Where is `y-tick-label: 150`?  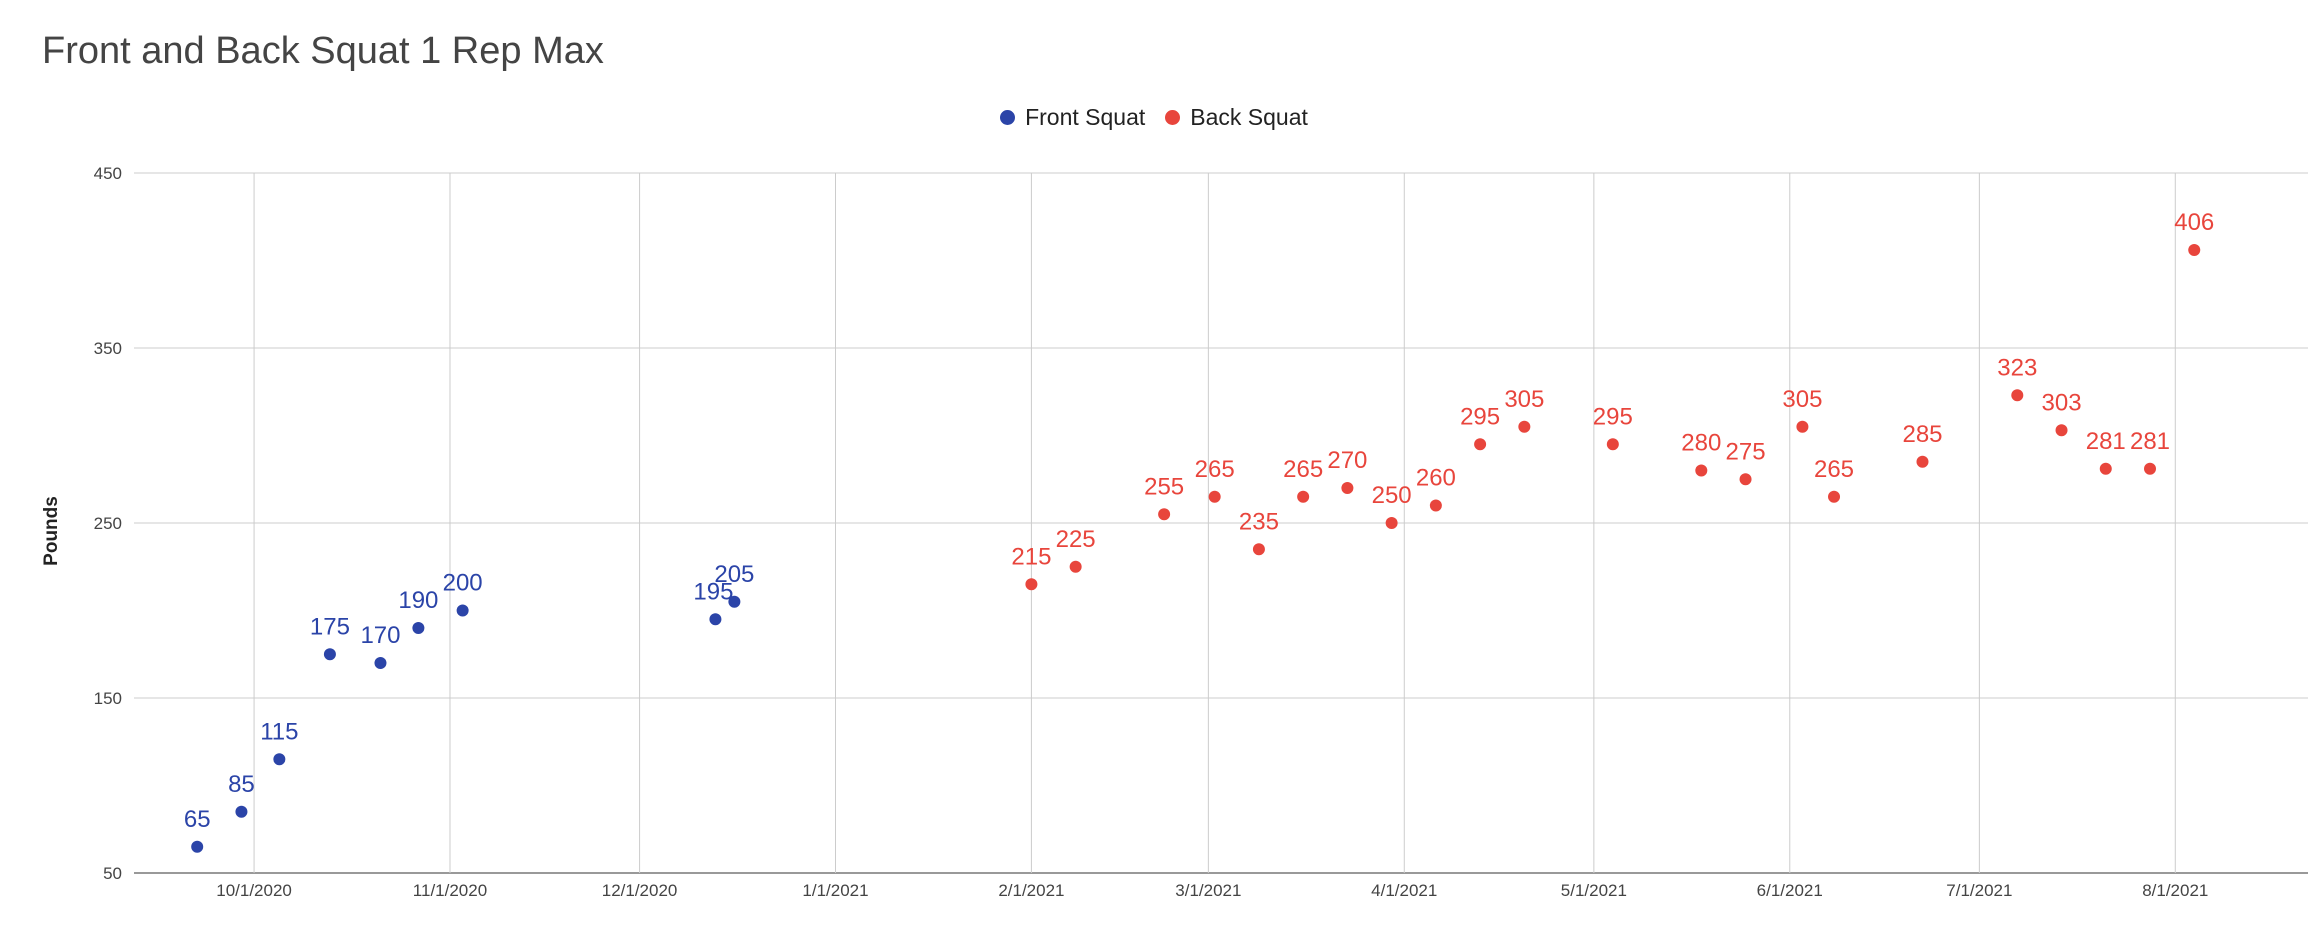 y-tick-label: 150 is located at coordinates (108, 698).